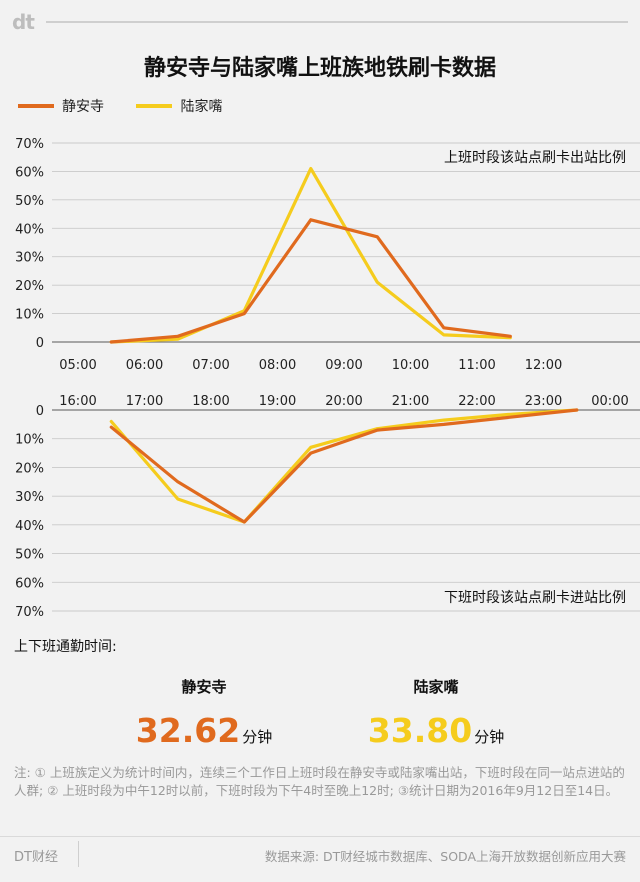 Image resolution: width=640 pixels, height=882 pixels. I want to click on lower-y-tick-label: 30%, so click(29, 497).